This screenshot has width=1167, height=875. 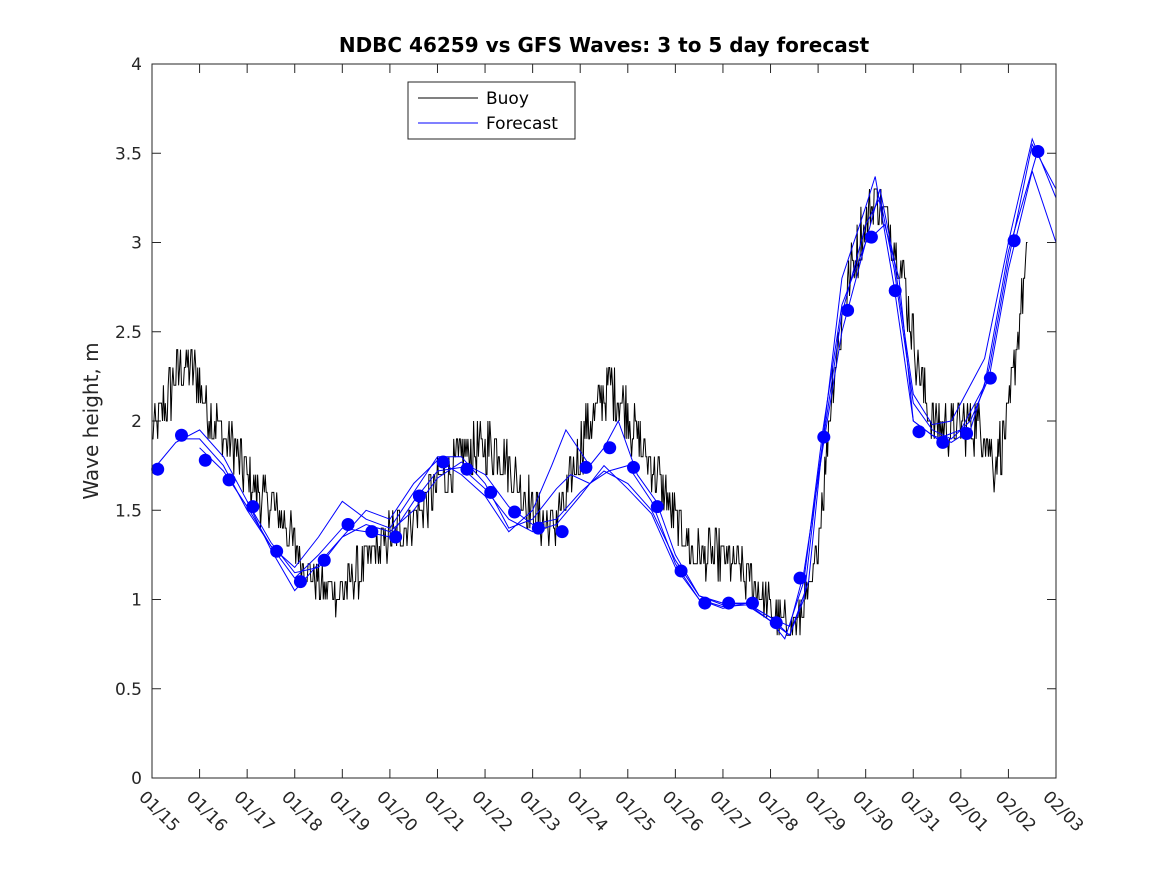 What do you see at coordinates (91, 420) in the screenshot?
I see `y-axis-label: Wave height, m` at bounding box center [91, 420].